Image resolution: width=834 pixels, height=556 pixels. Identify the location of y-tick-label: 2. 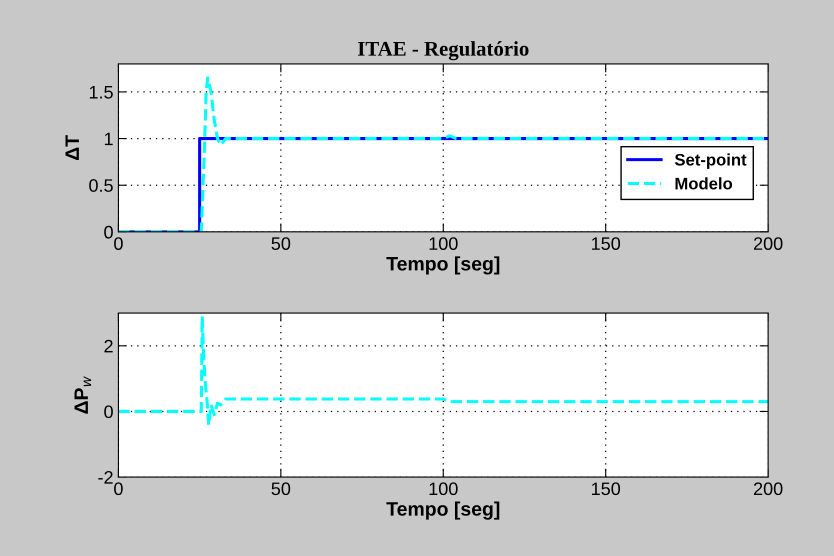
(108, 346).